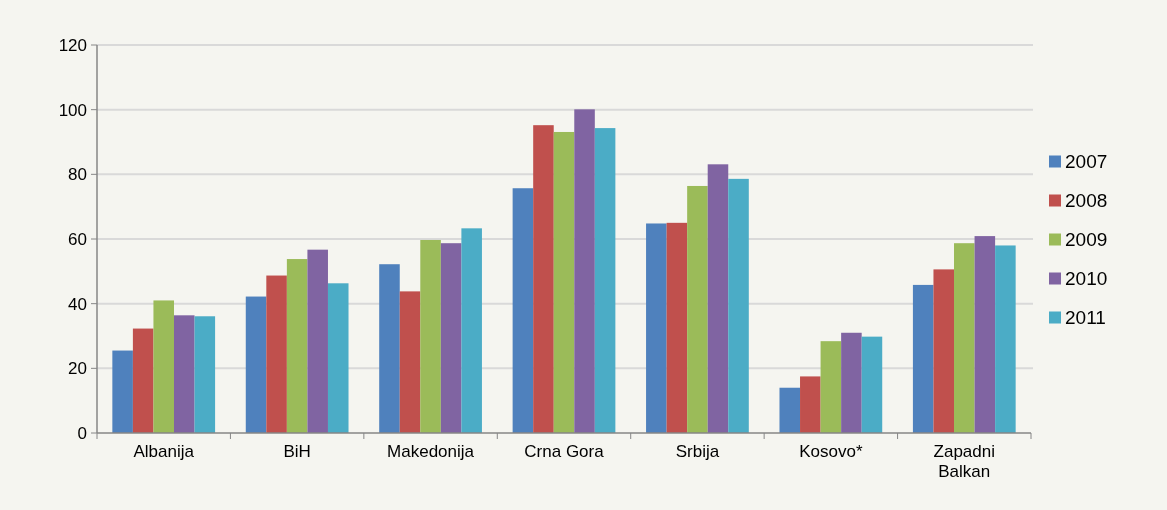 This screenshot has width=1167, height=510. Describe the element at coordinates (1086, 201) in the screenshot. I see `legend-label: 2008` at that location.